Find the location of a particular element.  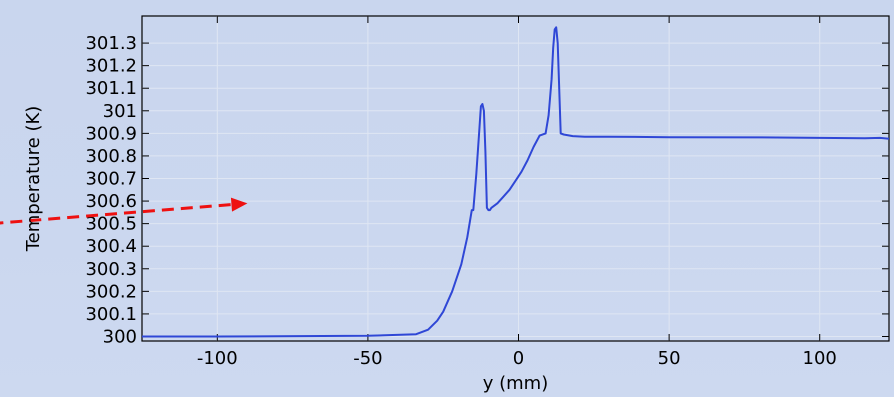

y-tick-label: 300.9 is located at coordinates (111, 133).